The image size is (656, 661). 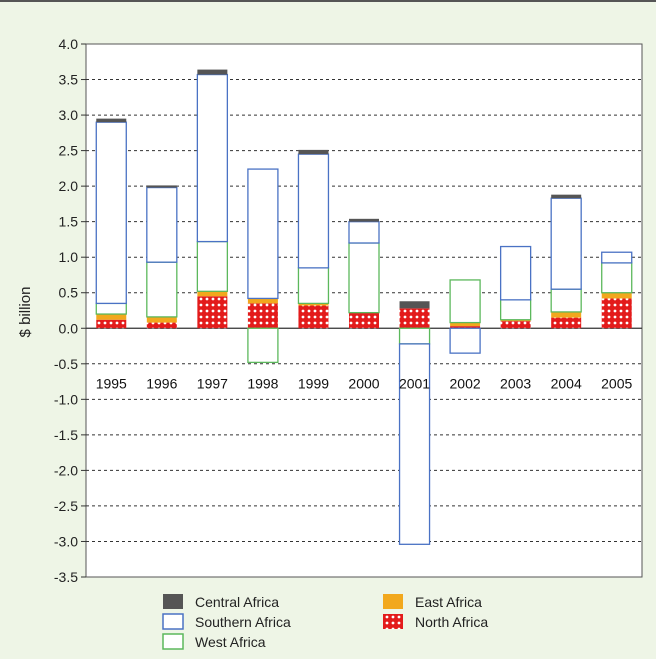 What do you see at coordinates (212, 158) in the screenshot?
I see `bar-segment-southern-africa-1997` at bounding box center [212, 158].